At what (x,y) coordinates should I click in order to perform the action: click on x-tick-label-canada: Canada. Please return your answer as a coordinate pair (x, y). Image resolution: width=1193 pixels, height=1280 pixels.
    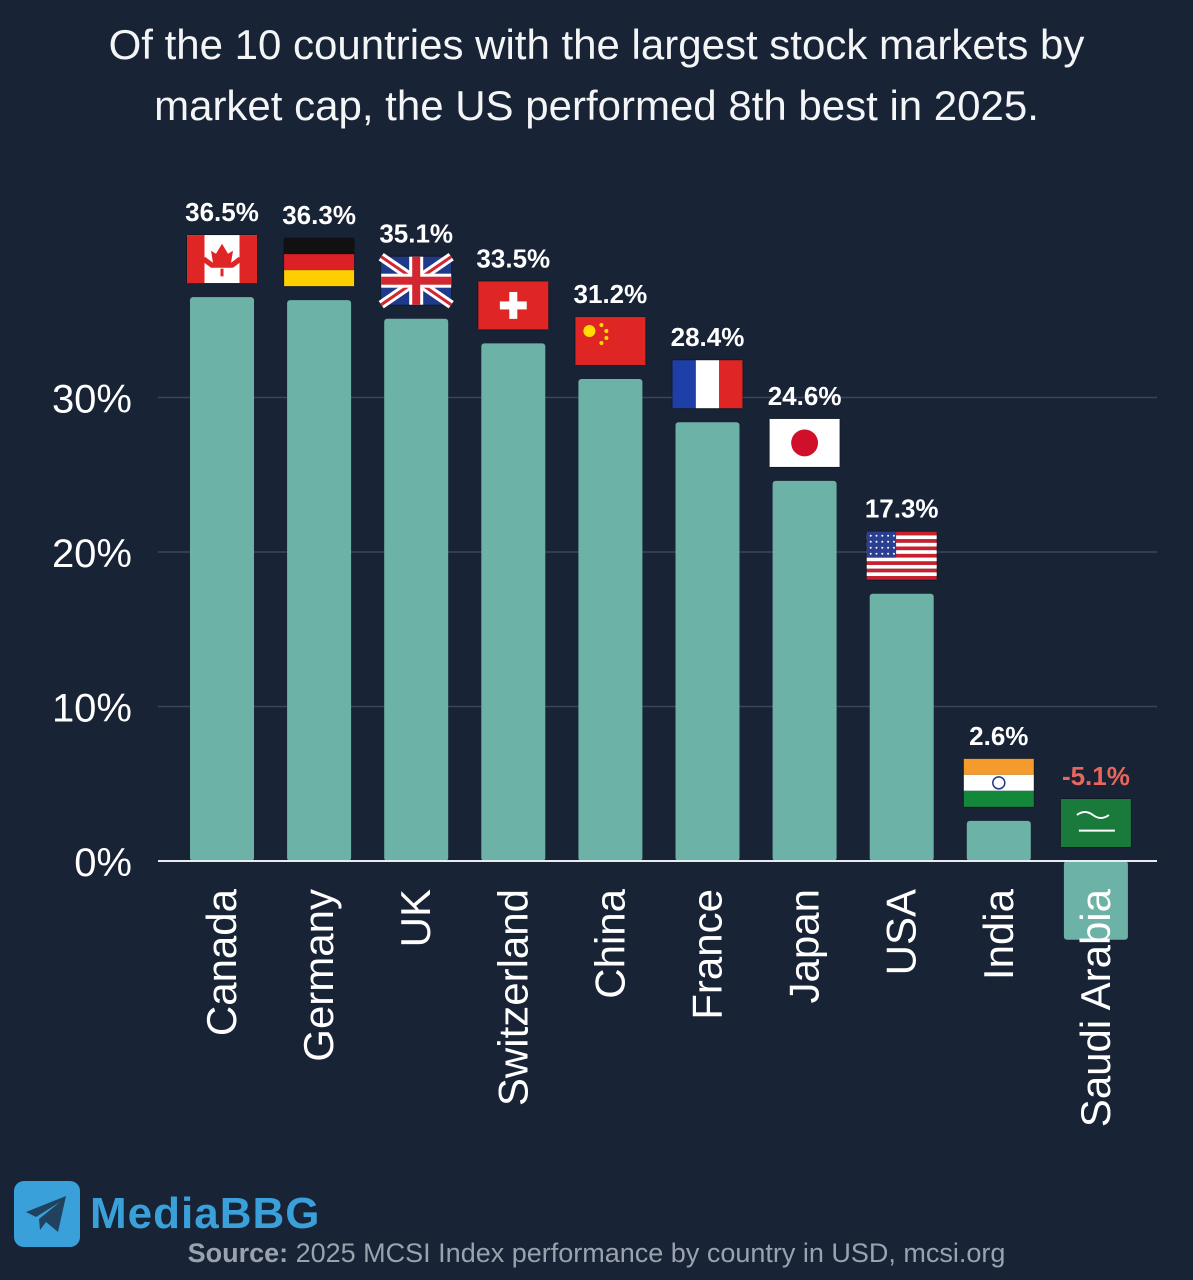
    Looking at the image, I should click on (221, 962).